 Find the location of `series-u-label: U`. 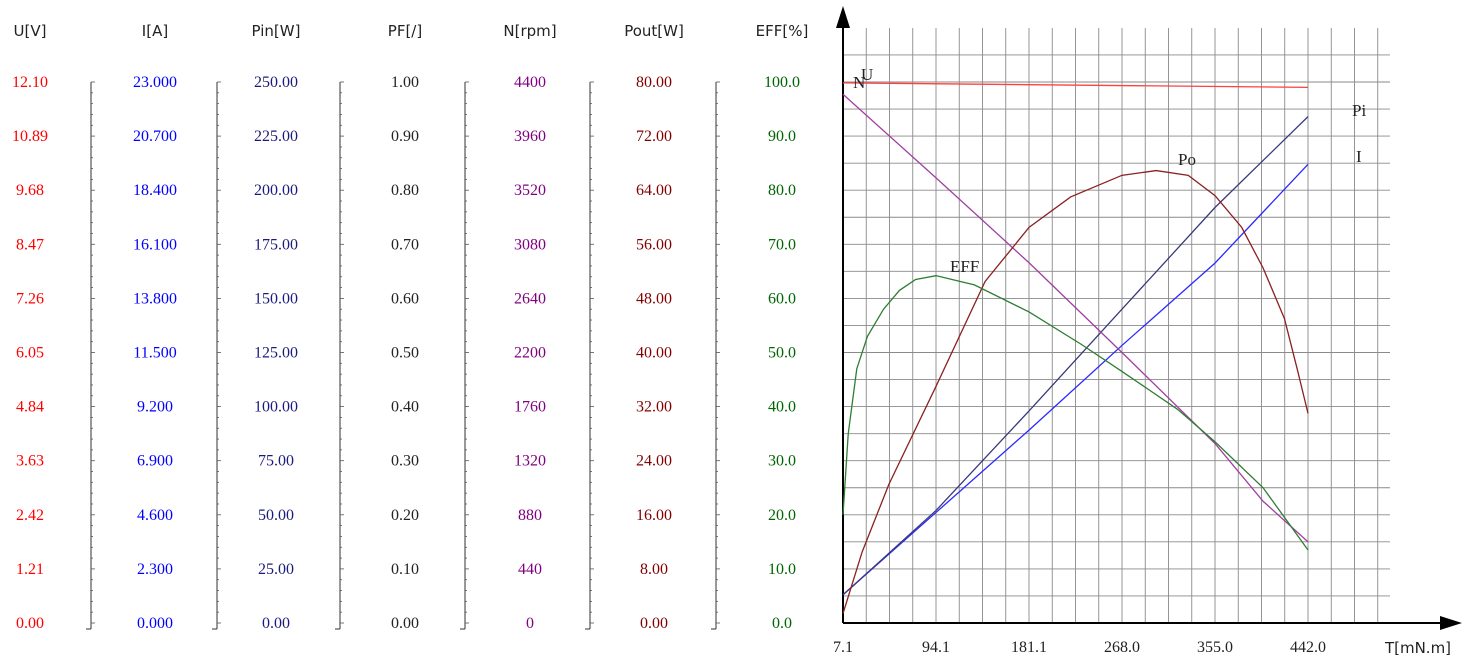

series-u-label: U is located at coordinates (867, 74).